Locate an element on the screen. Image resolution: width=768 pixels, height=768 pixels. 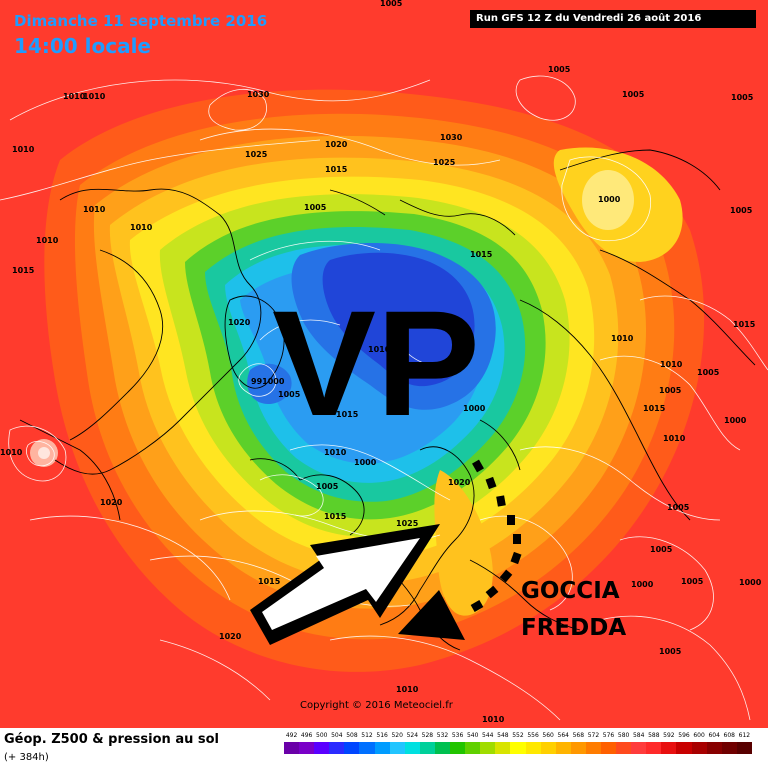
color-scale-tick: 492 is located at coordinates (291, 735).